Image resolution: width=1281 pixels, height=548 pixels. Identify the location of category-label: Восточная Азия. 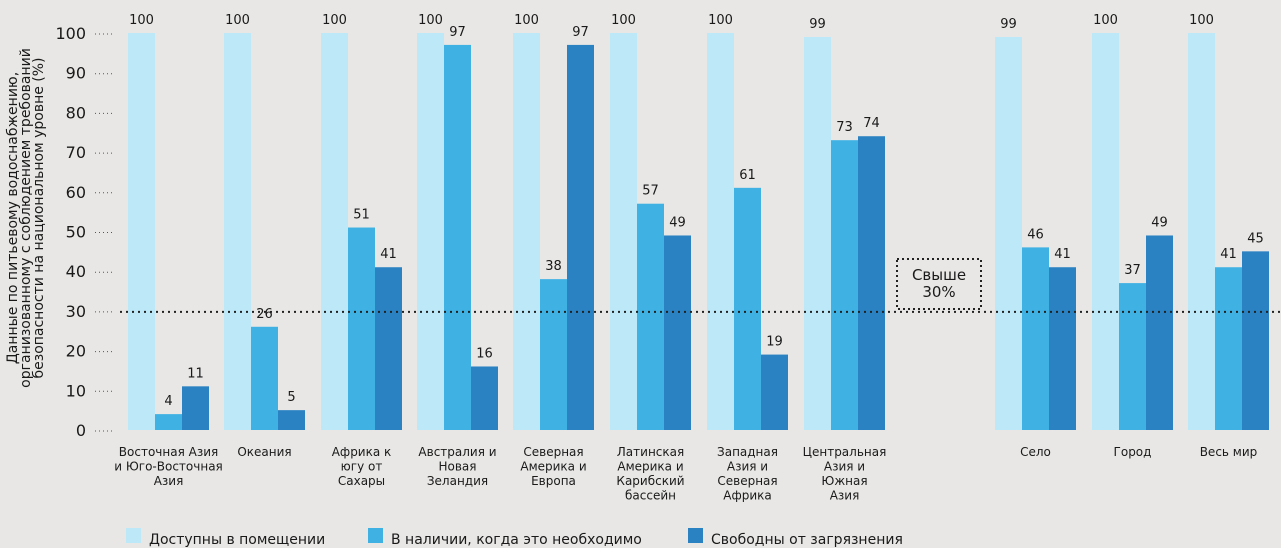
(168, 452).